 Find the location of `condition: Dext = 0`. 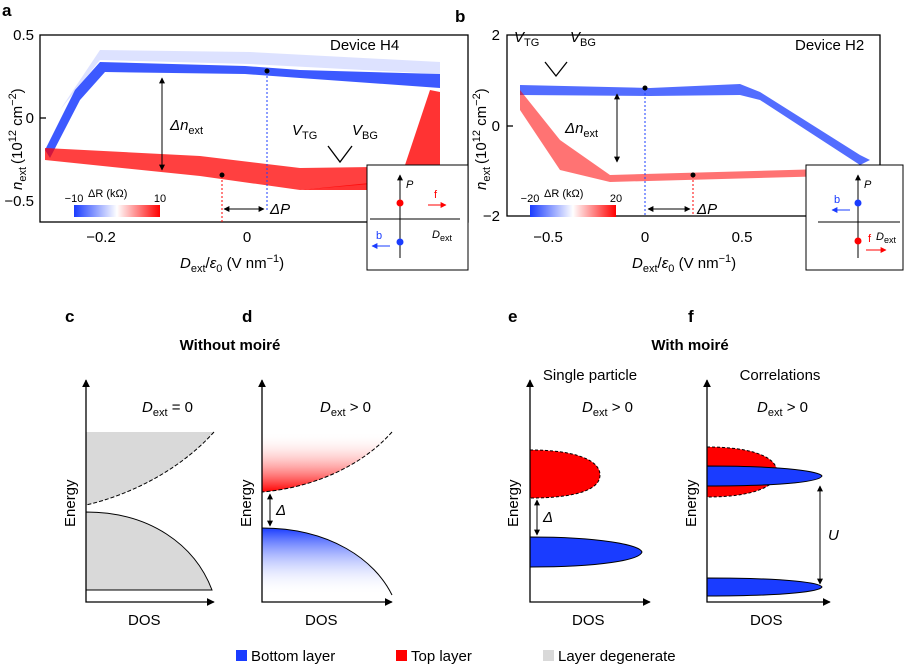

condition: Dext = 0 is located at coordinates (167, 409).